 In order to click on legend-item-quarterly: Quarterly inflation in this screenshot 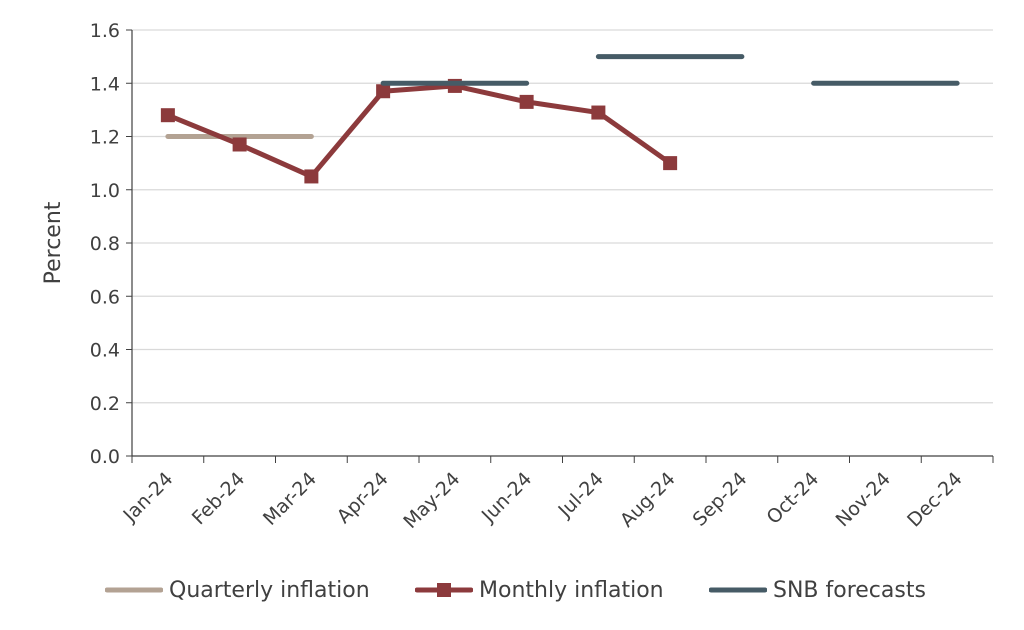, I will do `click(237, 590)`.